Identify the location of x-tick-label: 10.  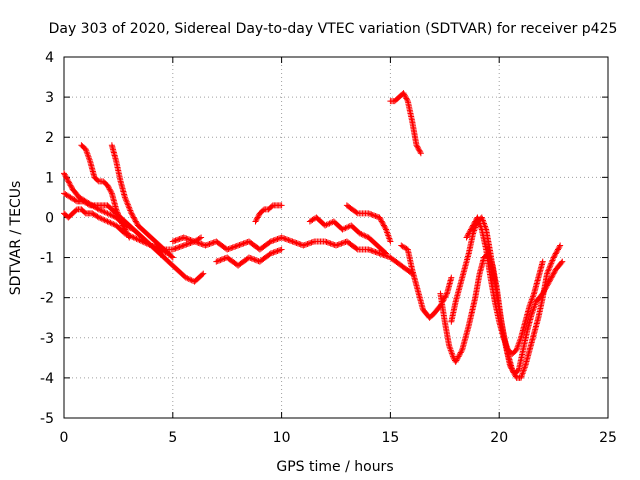
(282, 438).